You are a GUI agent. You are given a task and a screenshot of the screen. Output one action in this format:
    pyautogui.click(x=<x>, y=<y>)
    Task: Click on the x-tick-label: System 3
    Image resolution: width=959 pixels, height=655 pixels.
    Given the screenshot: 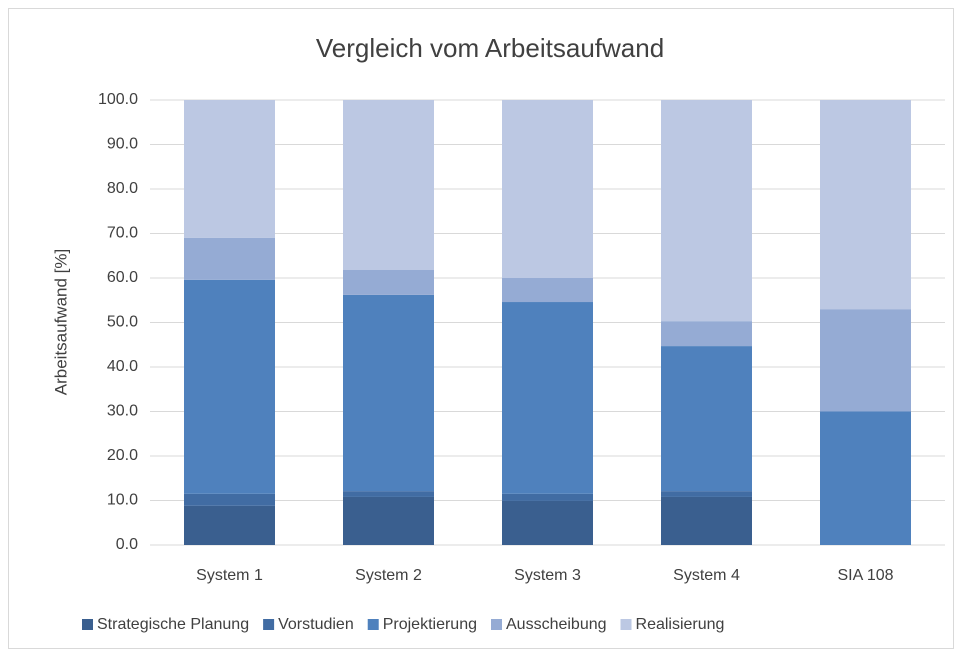 What is the action you would take?
    pyautogui.click(x=547, y=575)
    